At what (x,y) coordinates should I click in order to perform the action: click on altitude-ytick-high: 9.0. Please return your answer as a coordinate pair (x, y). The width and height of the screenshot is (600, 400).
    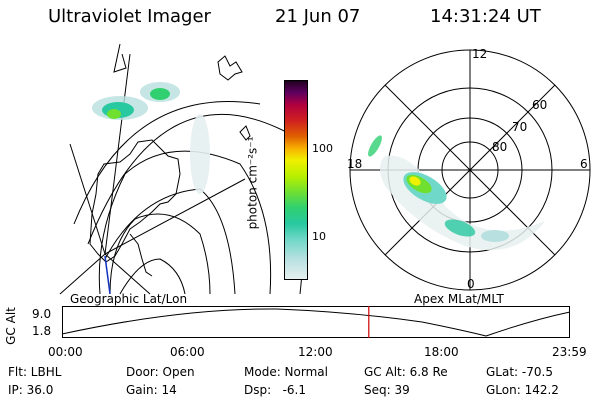
    Looking at the image, I should click on (42, 314).